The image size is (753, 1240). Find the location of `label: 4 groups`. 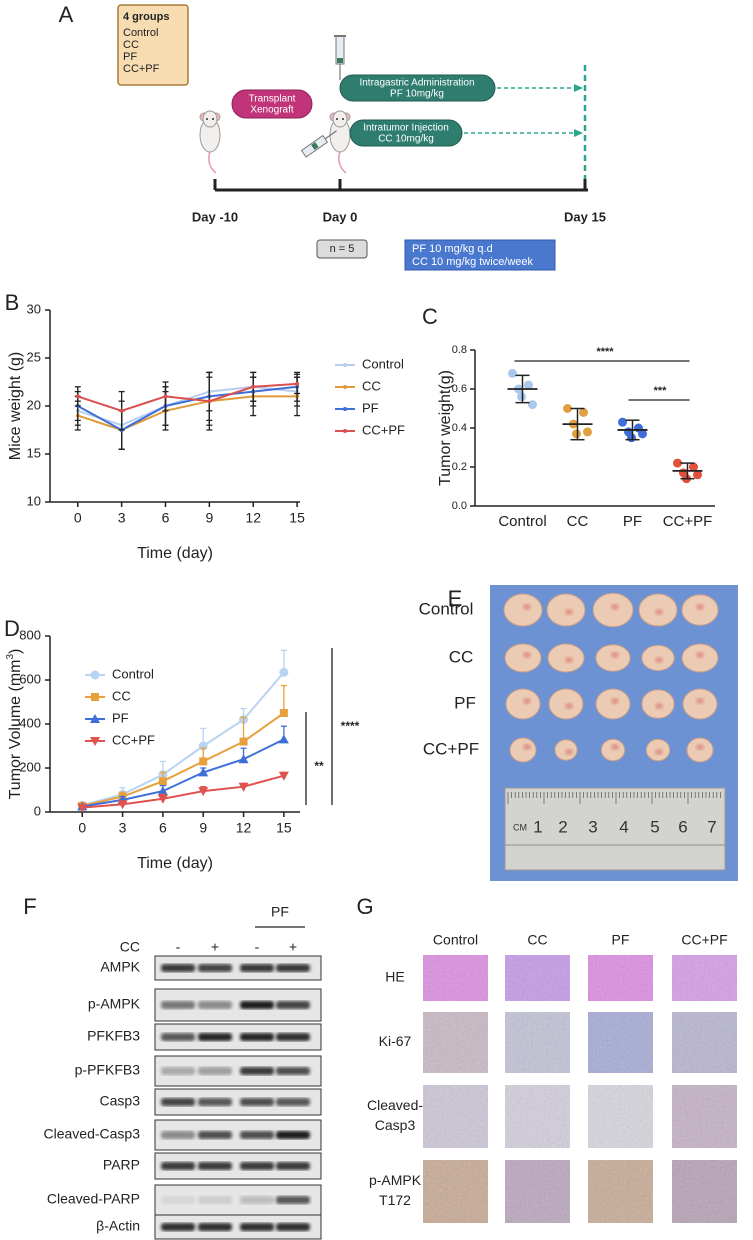

label: 4 groups is located at coordinates (146, 17).